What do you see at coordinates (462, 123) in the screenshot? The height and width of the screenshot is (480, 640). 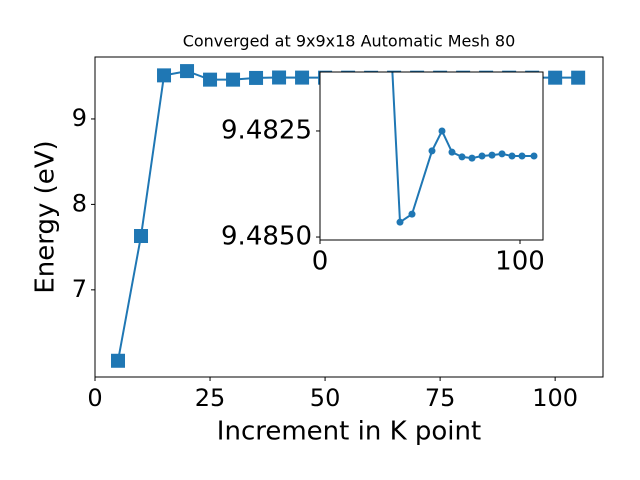 I see `plot-content` at bounding box center [462, 123].